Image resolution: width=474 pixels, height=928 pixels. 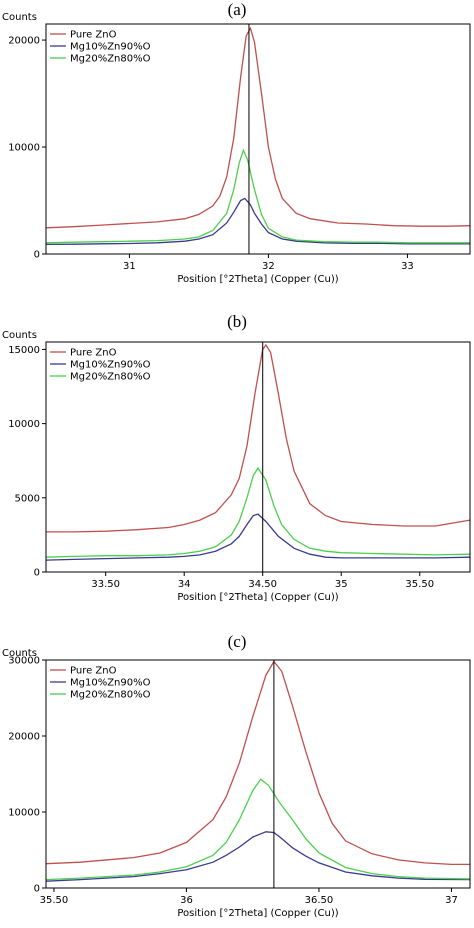 I want to click on x-tick-label: 33.50, so click(x=105, y=584).